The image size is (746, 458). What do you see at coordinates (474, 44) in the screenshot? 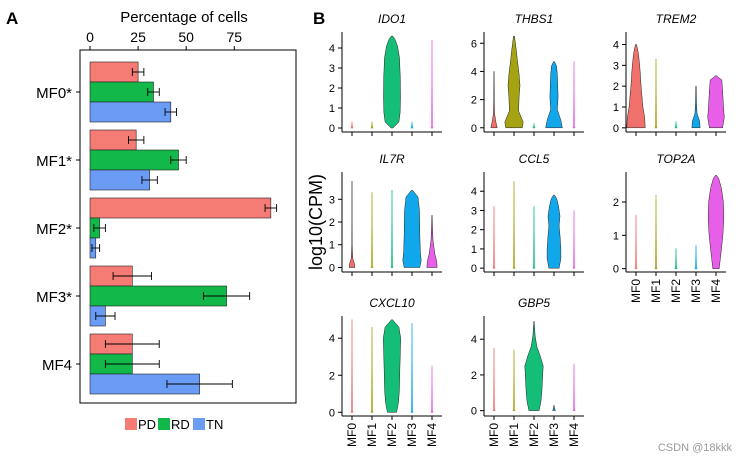
I see `y-tick-label: 6` at bounding box center [474, 44].